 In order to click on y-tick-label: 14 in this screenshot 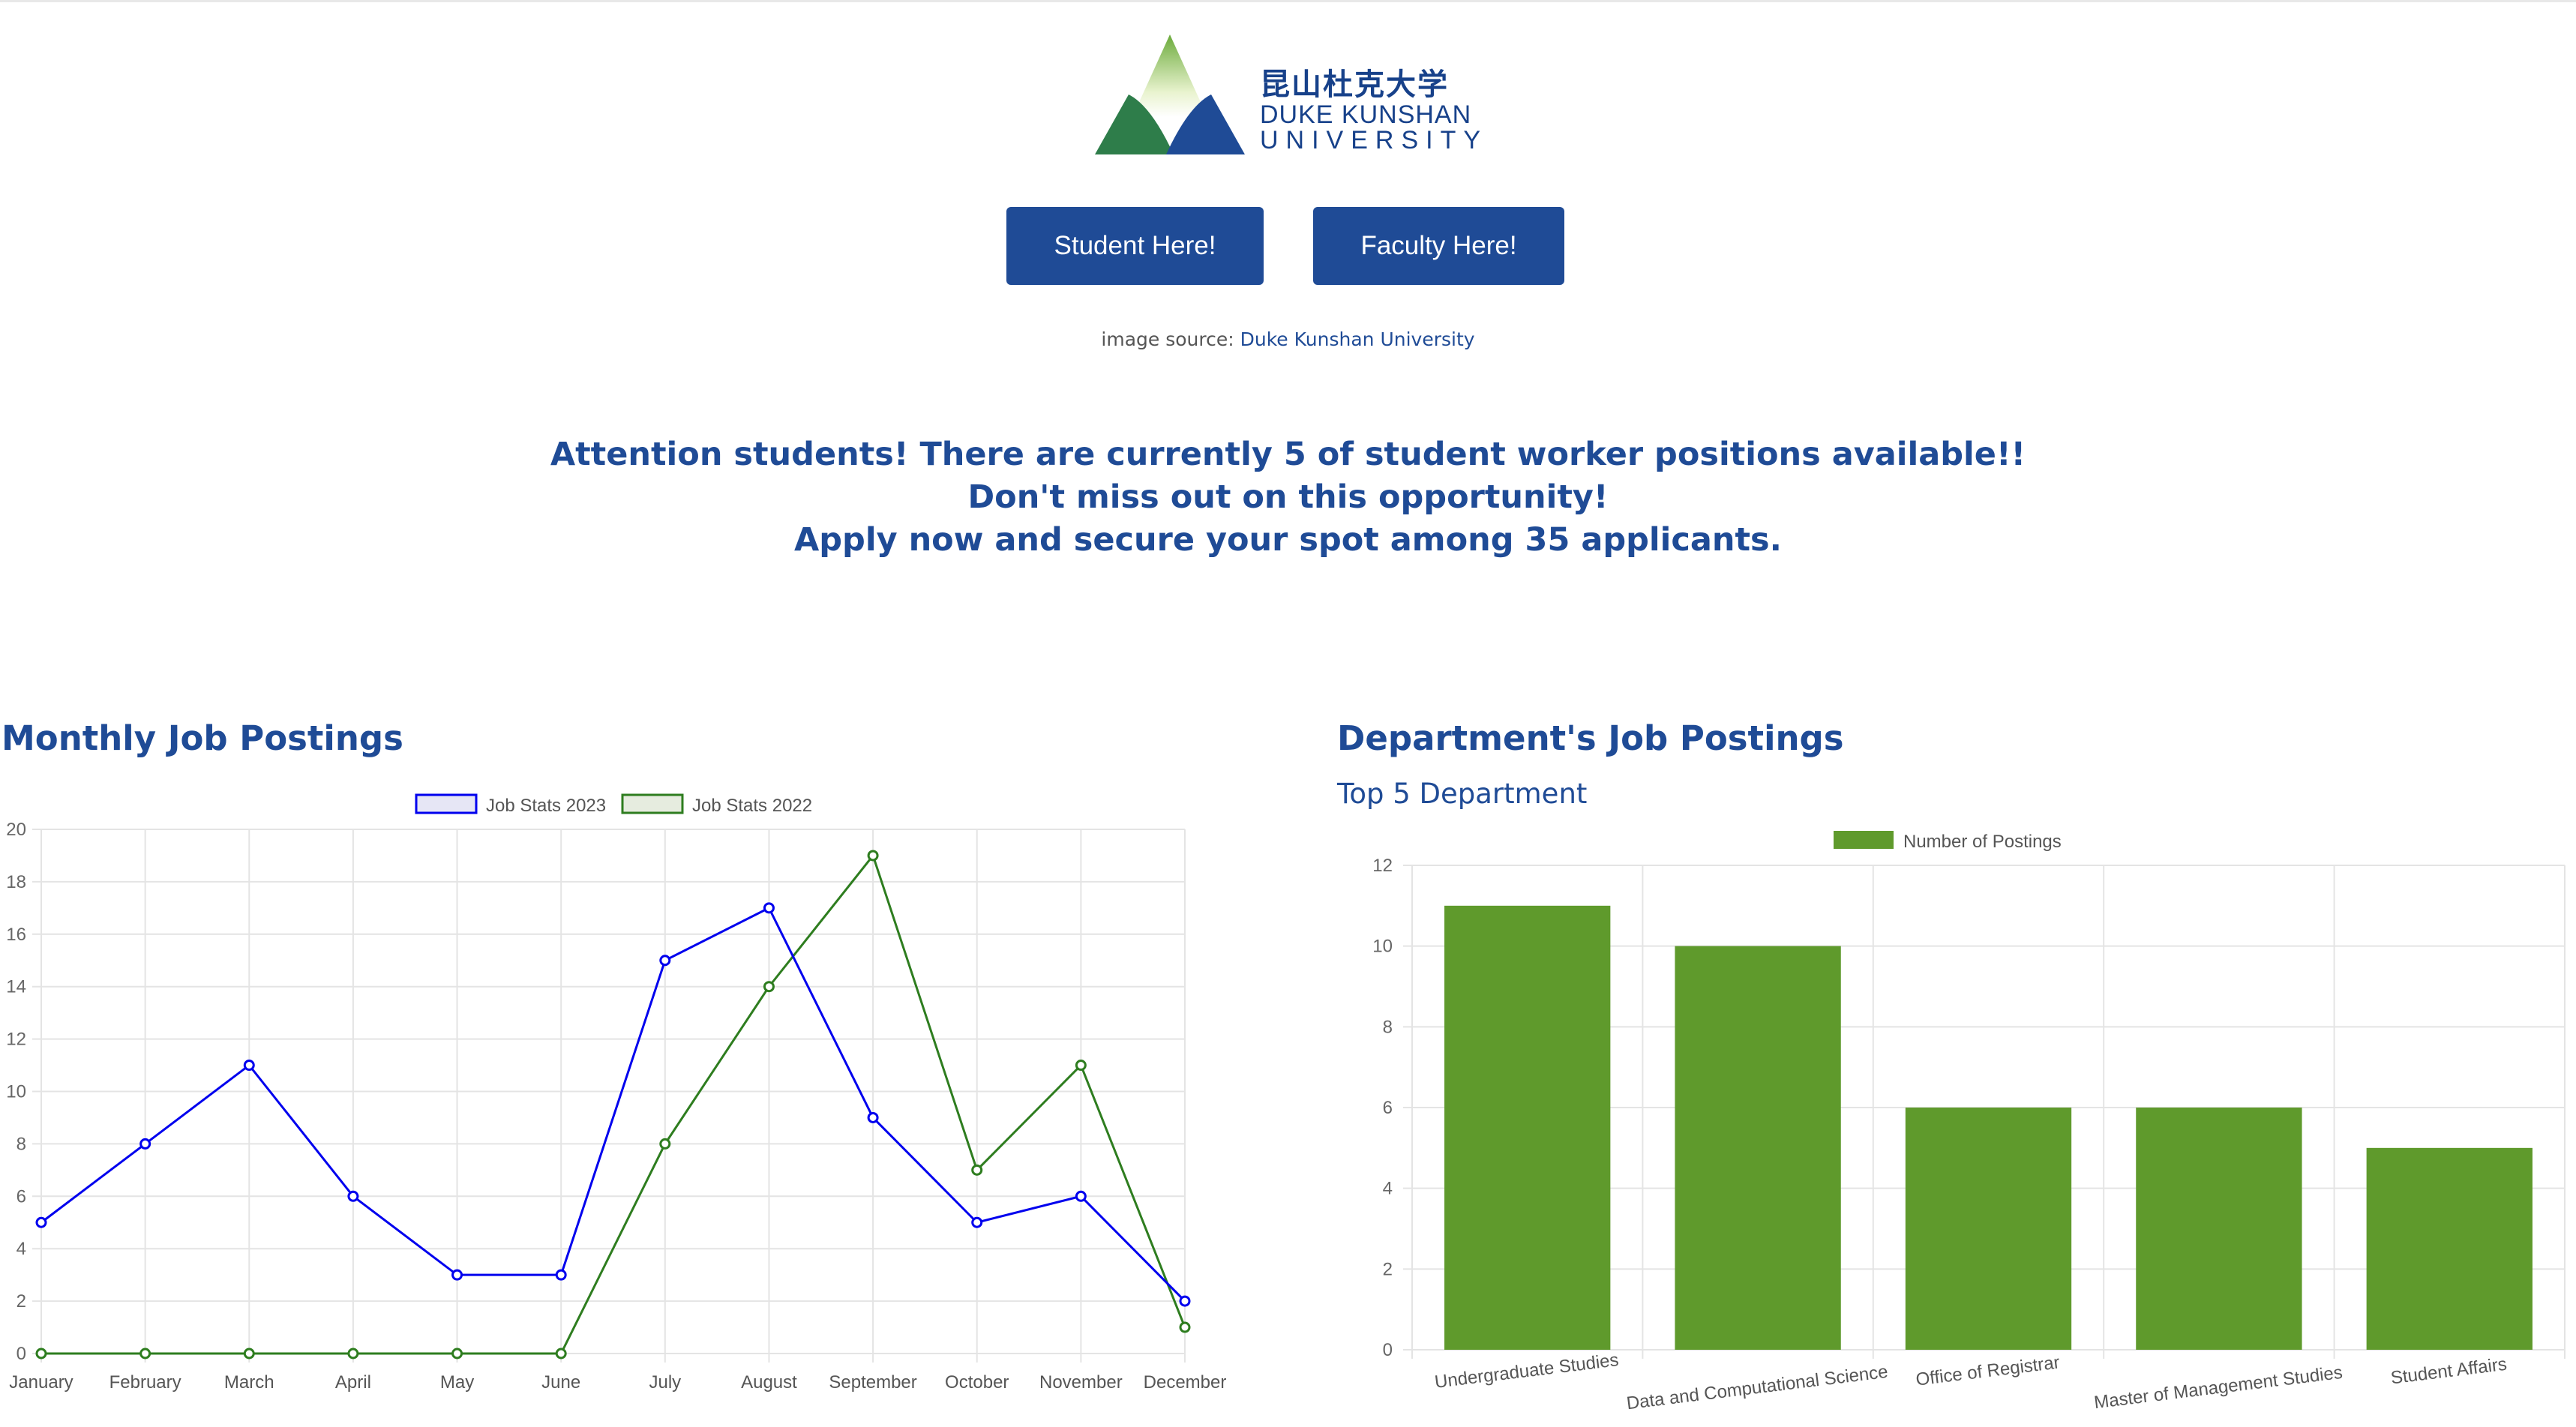, I will do `click(16, 987)`.